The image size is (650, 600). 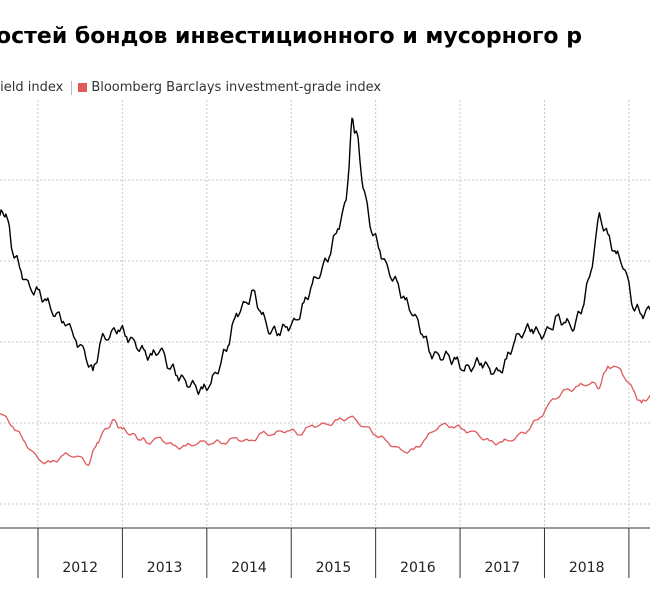 What do you see at coordinates (502, 568) in the screenshot?
I see `x-tick-label-2017: 2017` at bounding box center [502, 568].